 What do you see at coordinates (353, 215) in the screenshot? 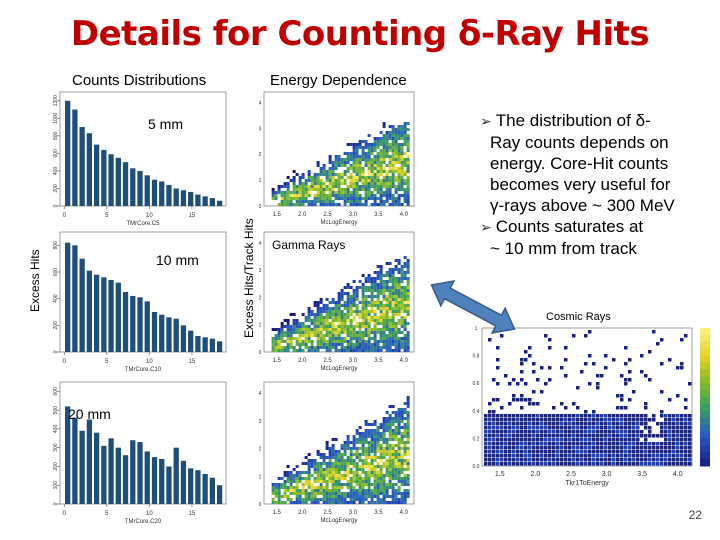
I see `x-tick-label: 3.0` at bounding box center [353, 215].